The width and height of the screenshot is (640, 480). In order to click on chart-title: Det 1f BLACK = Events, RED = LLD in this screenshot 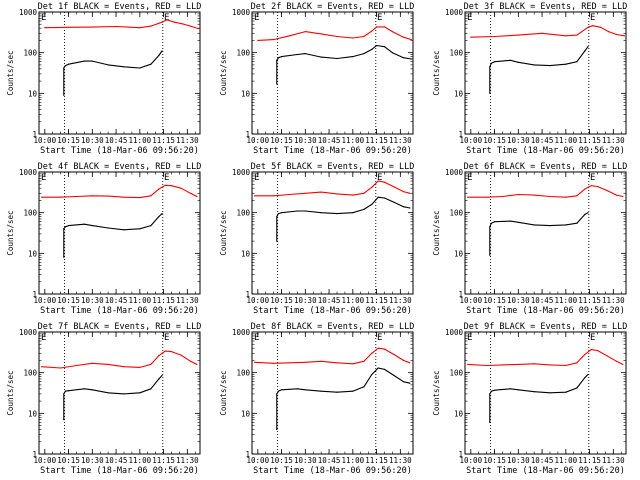, I will do `click(120, 7)`.